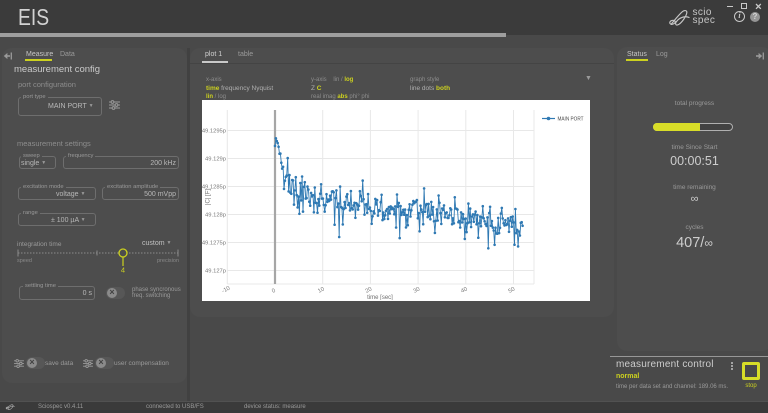 This screenshot has width=768, height=413. What do you see at coordinates (214, 244) in the screenshot?
I see `svg-text: 49.1275p` at bounding box center [214, 244].